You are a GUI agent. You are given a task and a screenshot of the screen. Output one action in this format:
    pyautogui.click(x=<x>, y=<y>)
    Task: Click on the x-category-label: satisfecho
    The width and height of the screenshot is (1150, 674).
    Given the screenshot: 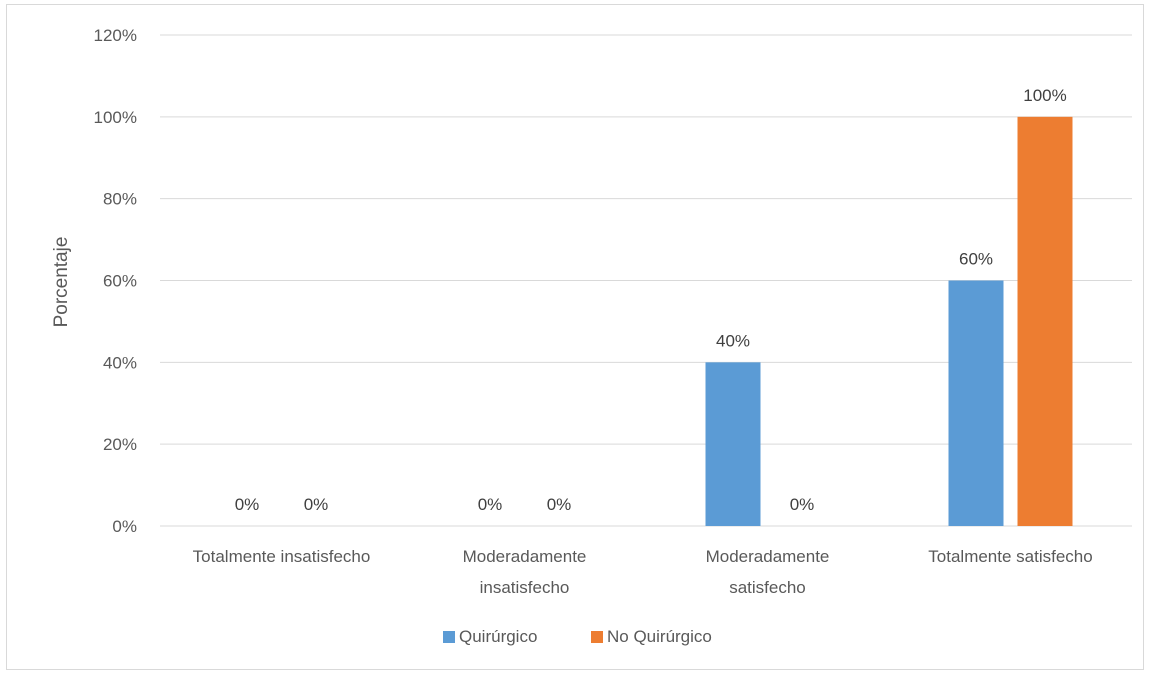 What is the action you would take?
    pyautogui.click(x=767, y=587)
    